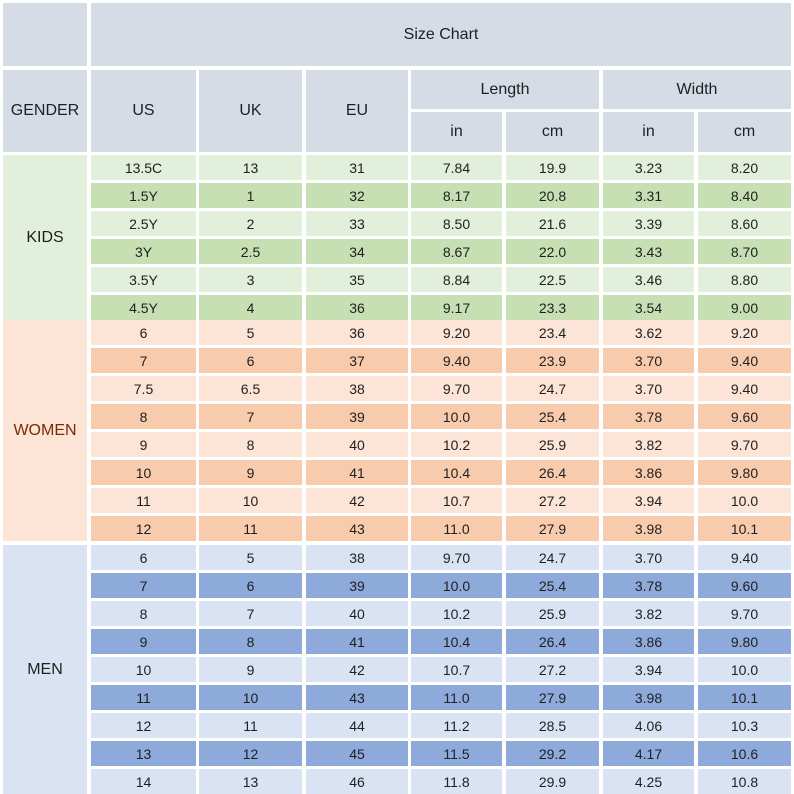 This screenshot has width=794, height=794. I want to click on men-row-4-length-cm: 26.4, so click(552, 641).